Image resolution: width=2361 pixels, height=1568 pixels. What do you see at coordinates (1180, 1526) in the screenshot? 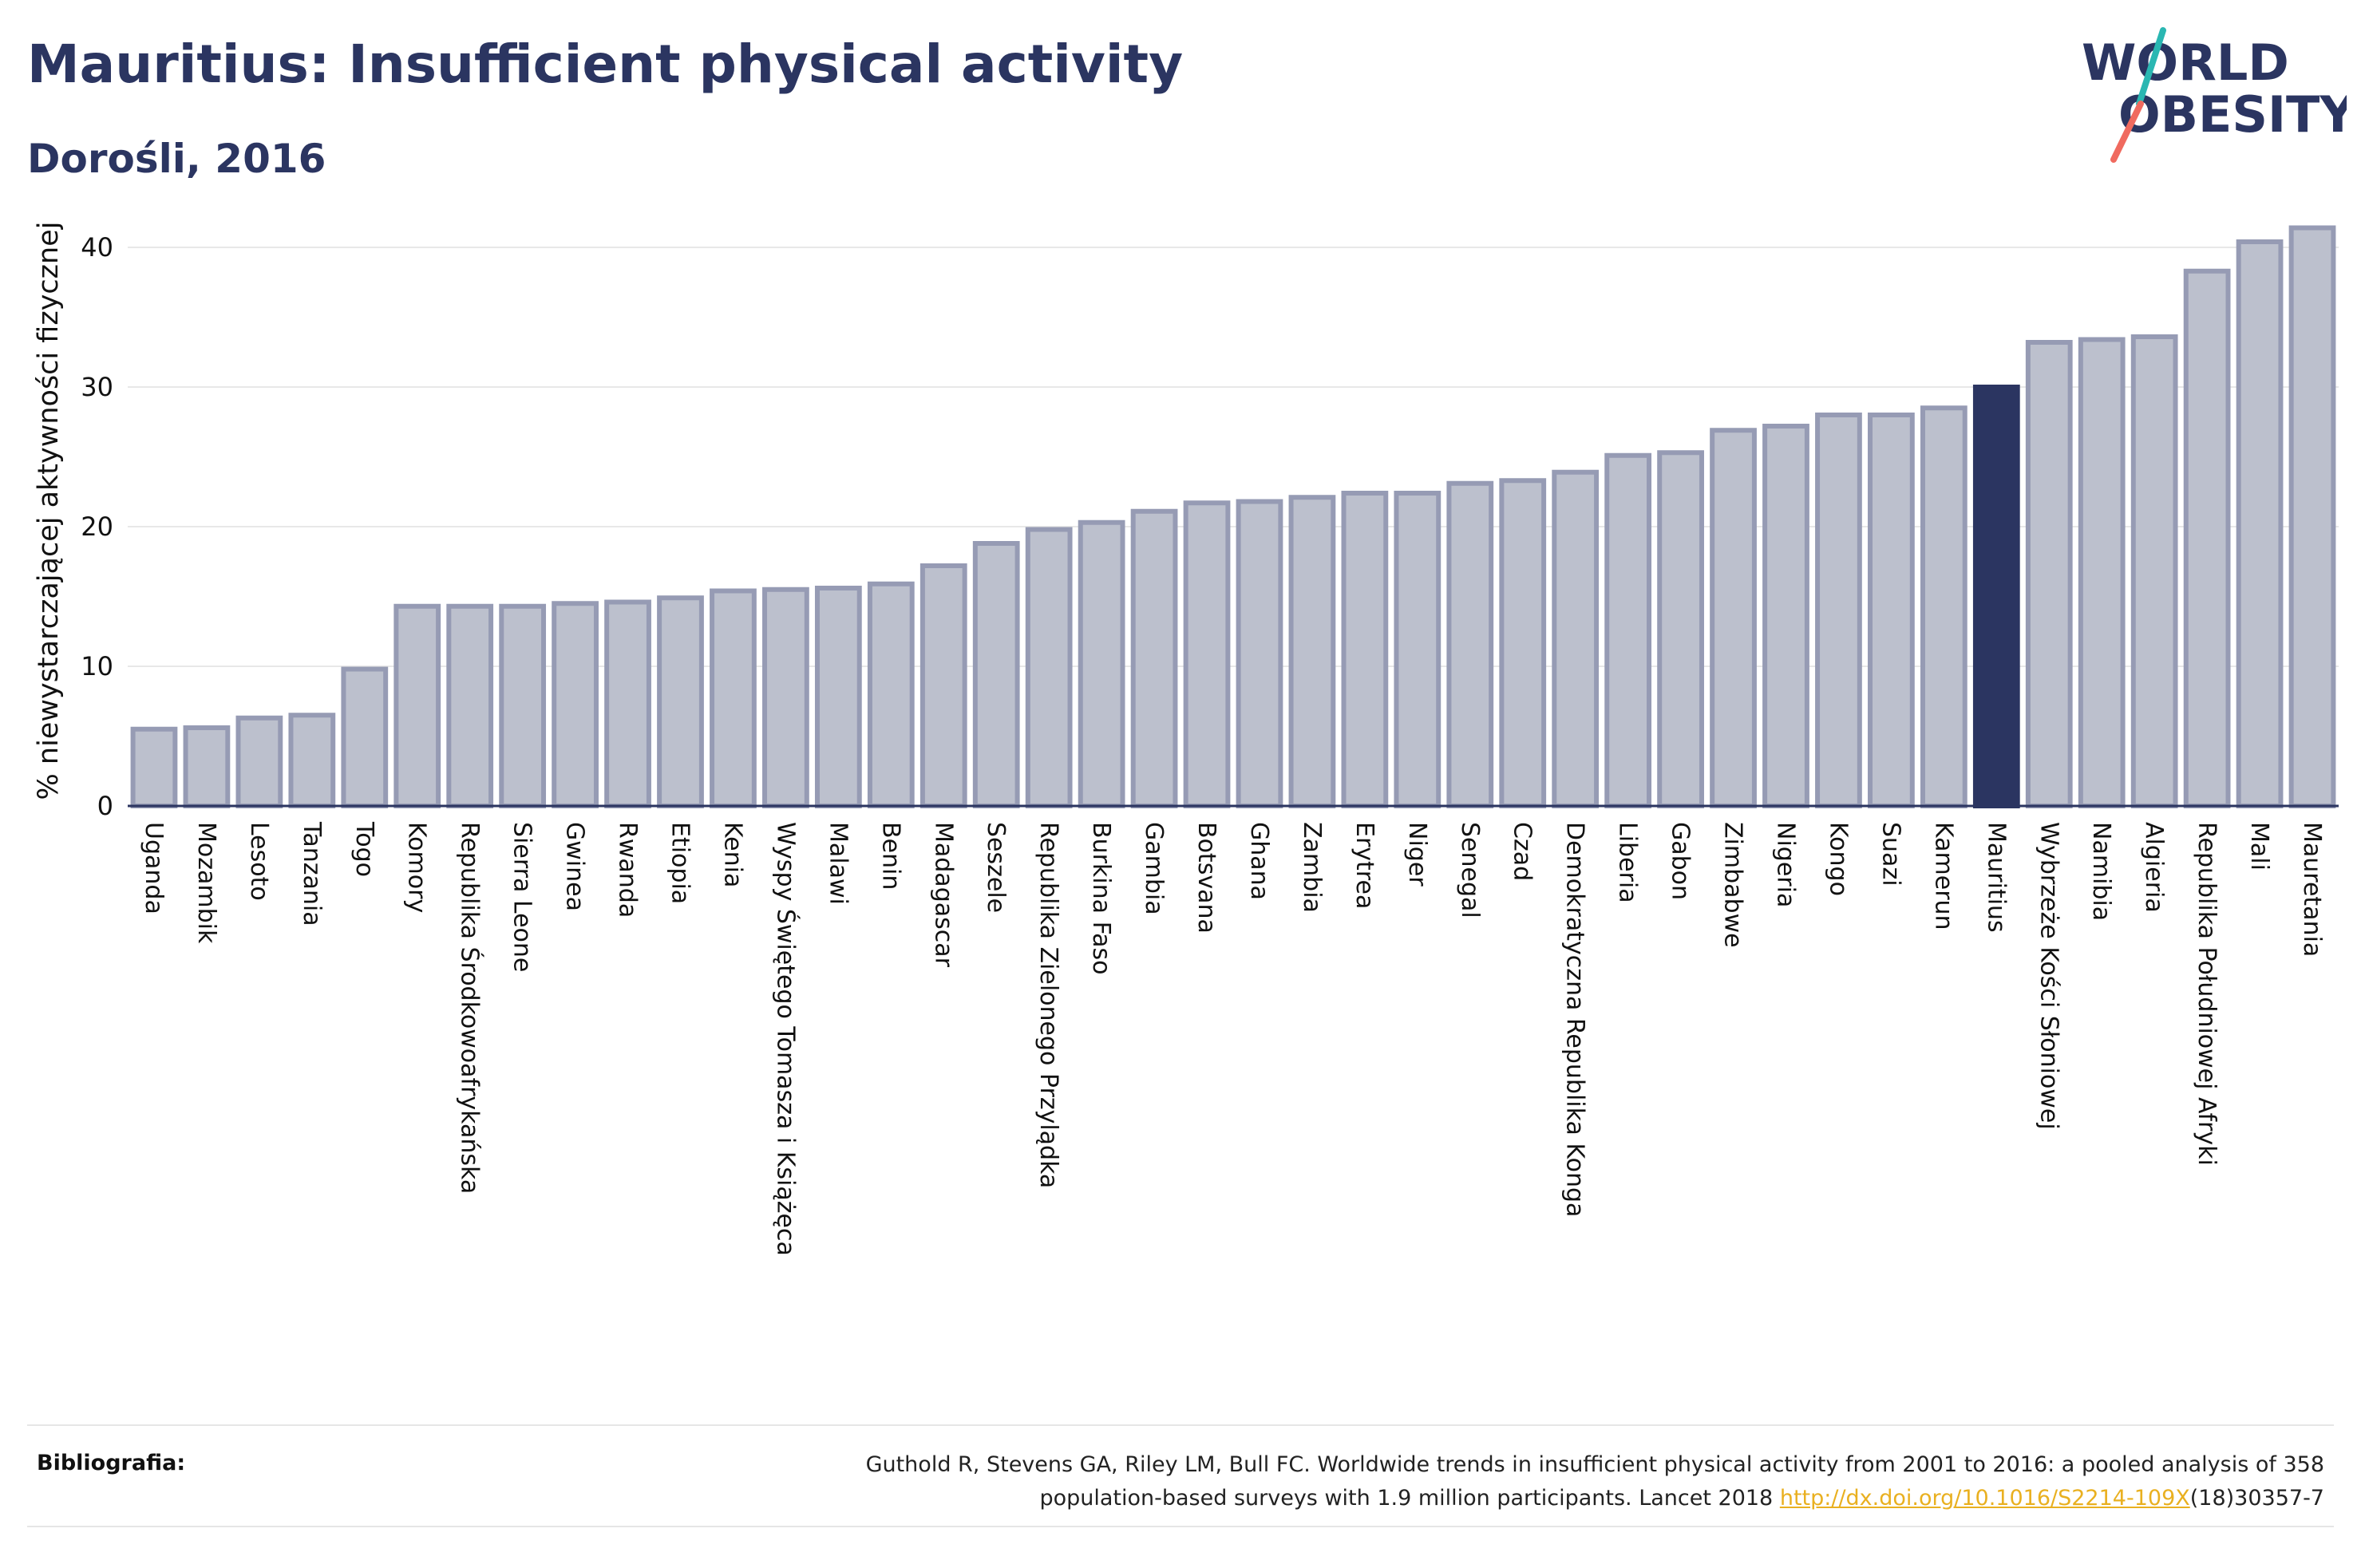
I see `footer-divider-bottom` at bounding box center [1180, 1526].